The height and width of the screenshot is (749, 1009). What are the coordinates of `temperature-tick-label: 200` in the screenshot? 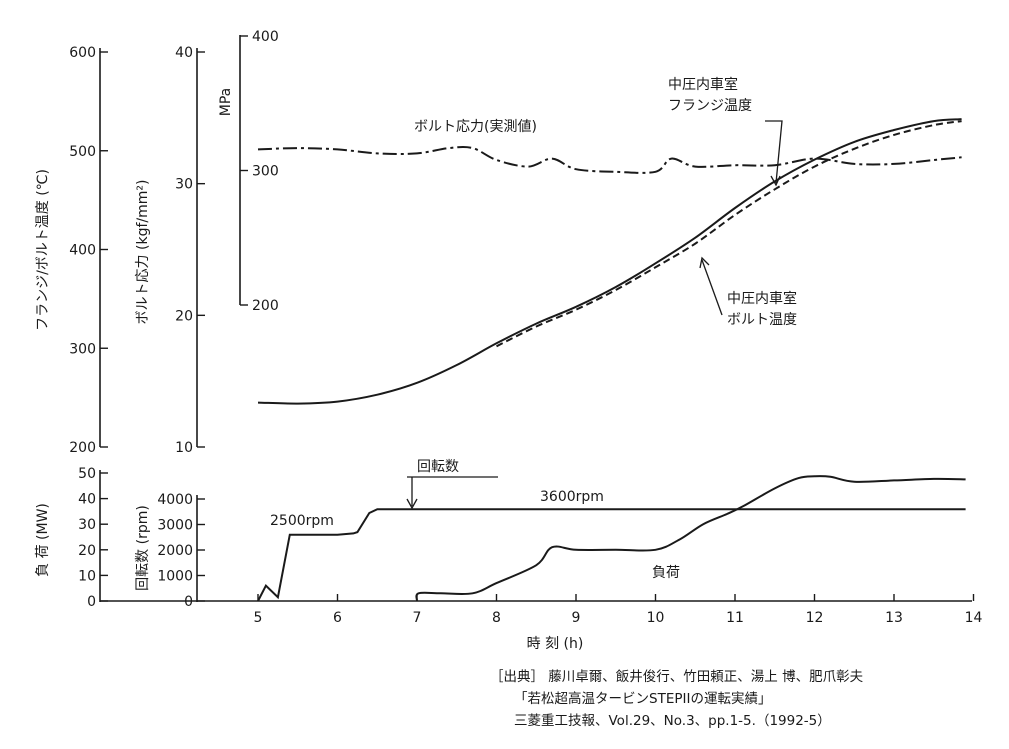 It's located at (82, 448).